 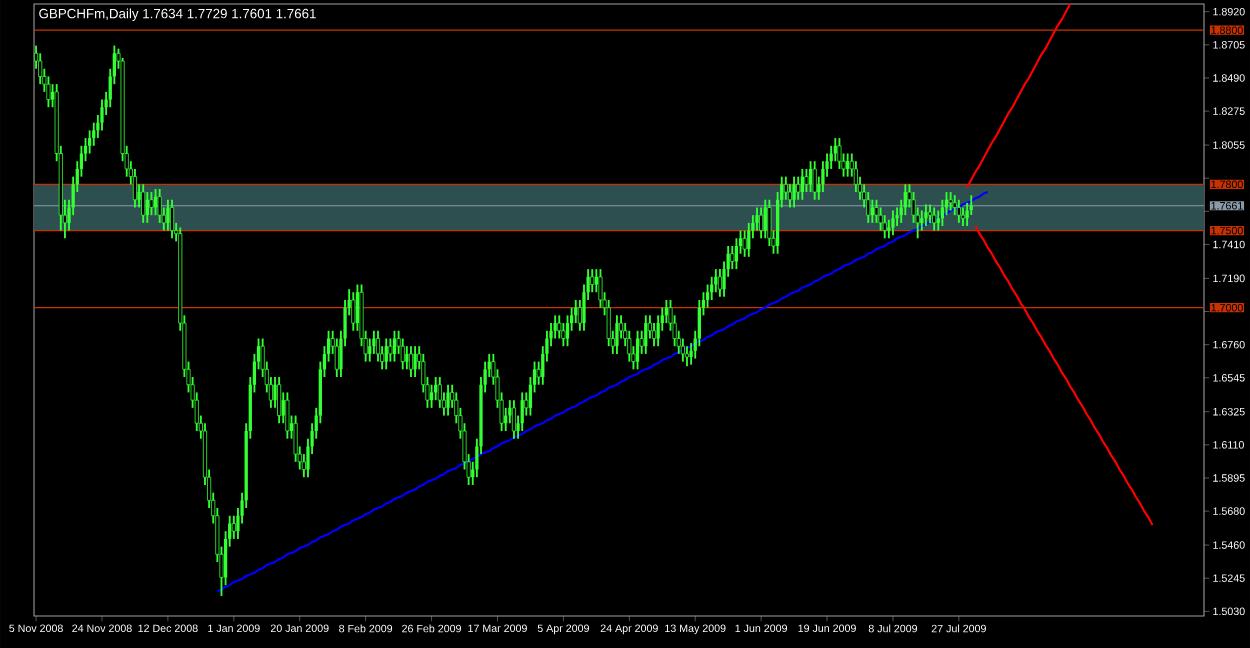 I want to click on line-series, so click(x=1064, y=375).